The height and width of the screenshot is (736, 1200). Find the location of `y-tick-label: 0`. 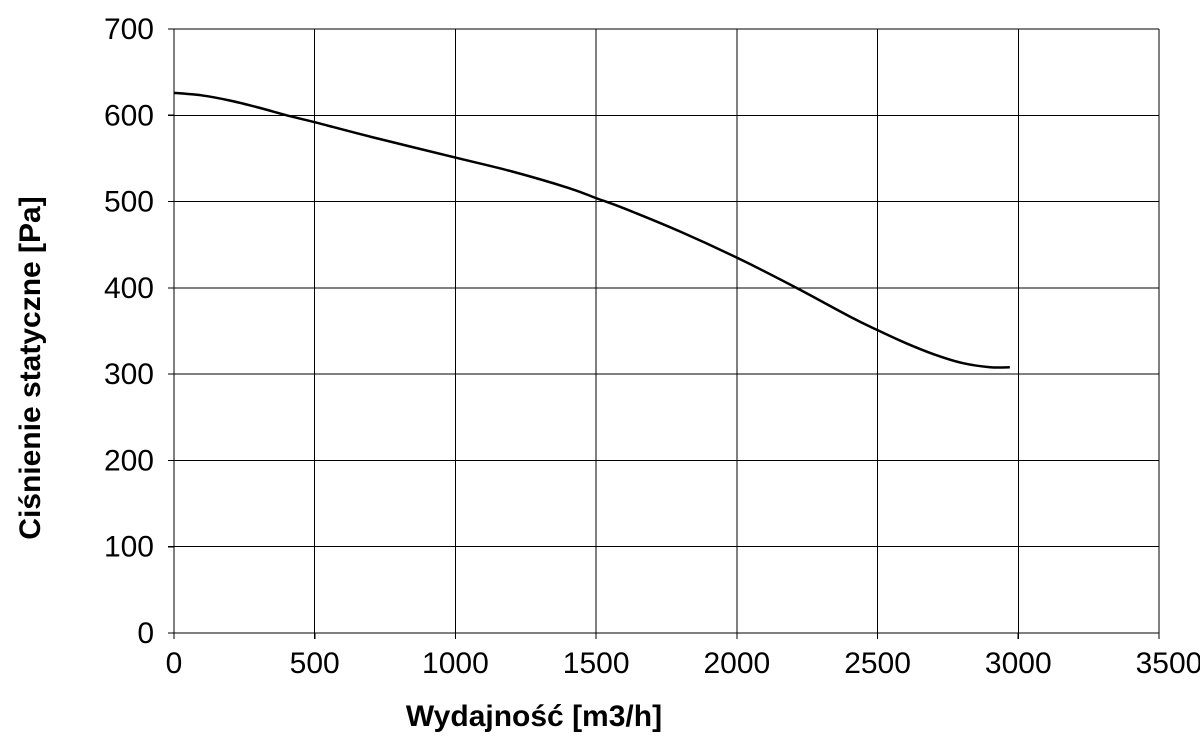

y-tick-label: 0 is located at coordinates (145, 633).